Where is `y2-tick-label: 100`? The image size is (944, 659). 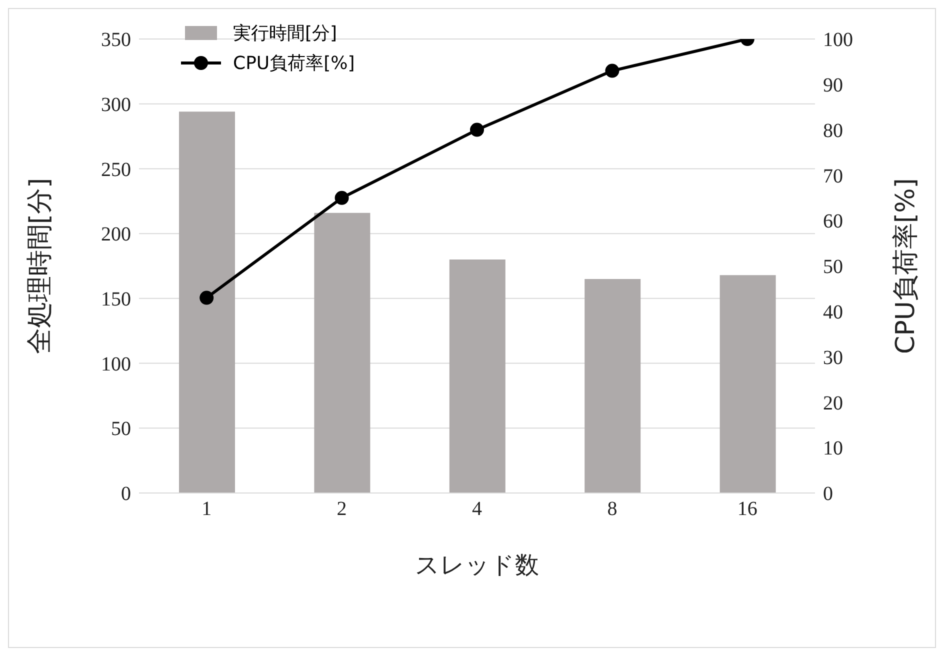 y2-tick-label: 100 is located at coordinates (838, 40).